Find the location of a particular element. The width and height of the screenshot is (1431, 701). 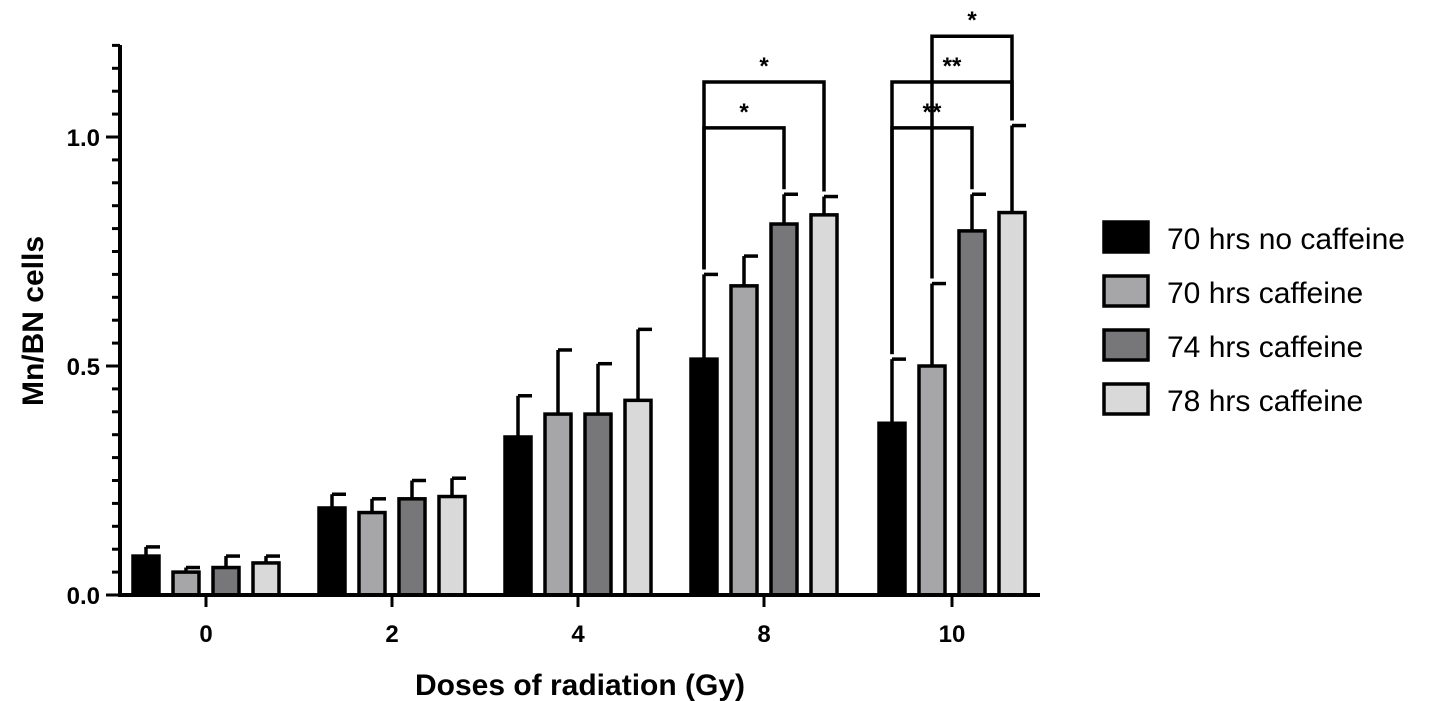

x-axis-title: Doses of radiation (Gy) is located at coordinates (580, 685).